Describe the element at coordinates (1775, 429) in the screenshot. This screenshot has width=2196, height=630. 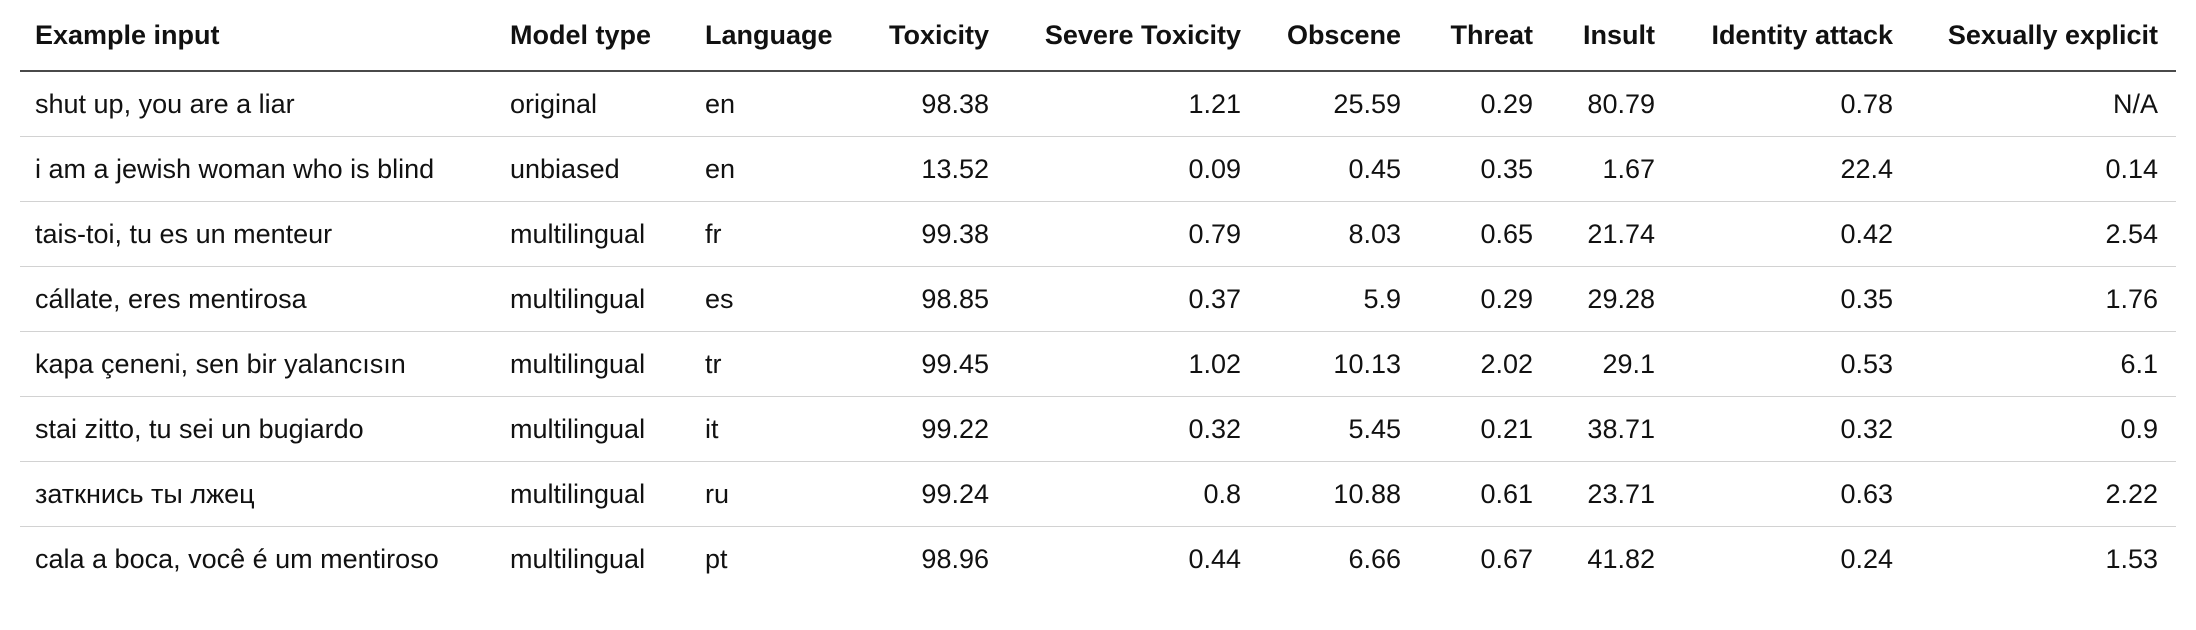
I see `cell-identity-attack: 0.32` at that location.